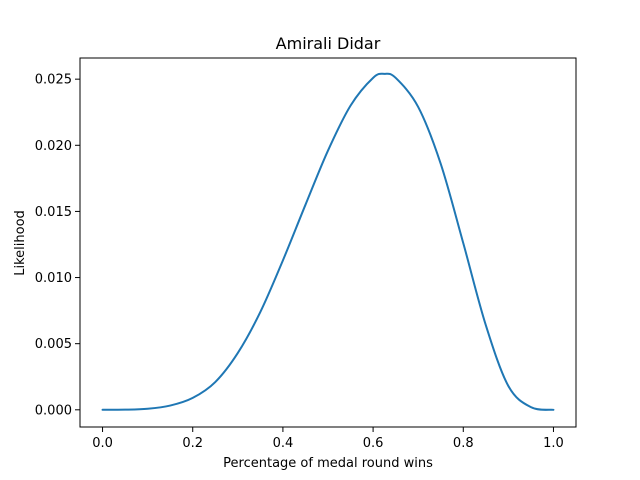  I want to click on x-tick-label: 1.0, so click(553, 443).